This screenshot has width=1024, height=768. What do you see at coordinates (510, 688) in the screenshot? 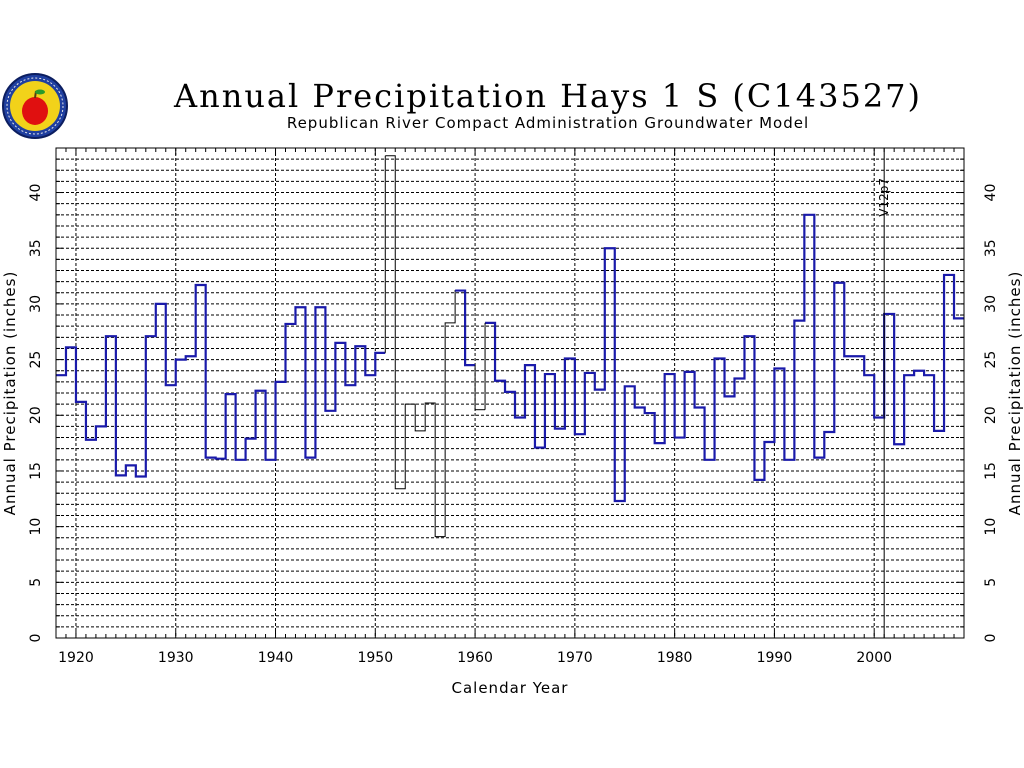
I see `x-axis-title: Calendar Year` at bounding box center [510, 688].